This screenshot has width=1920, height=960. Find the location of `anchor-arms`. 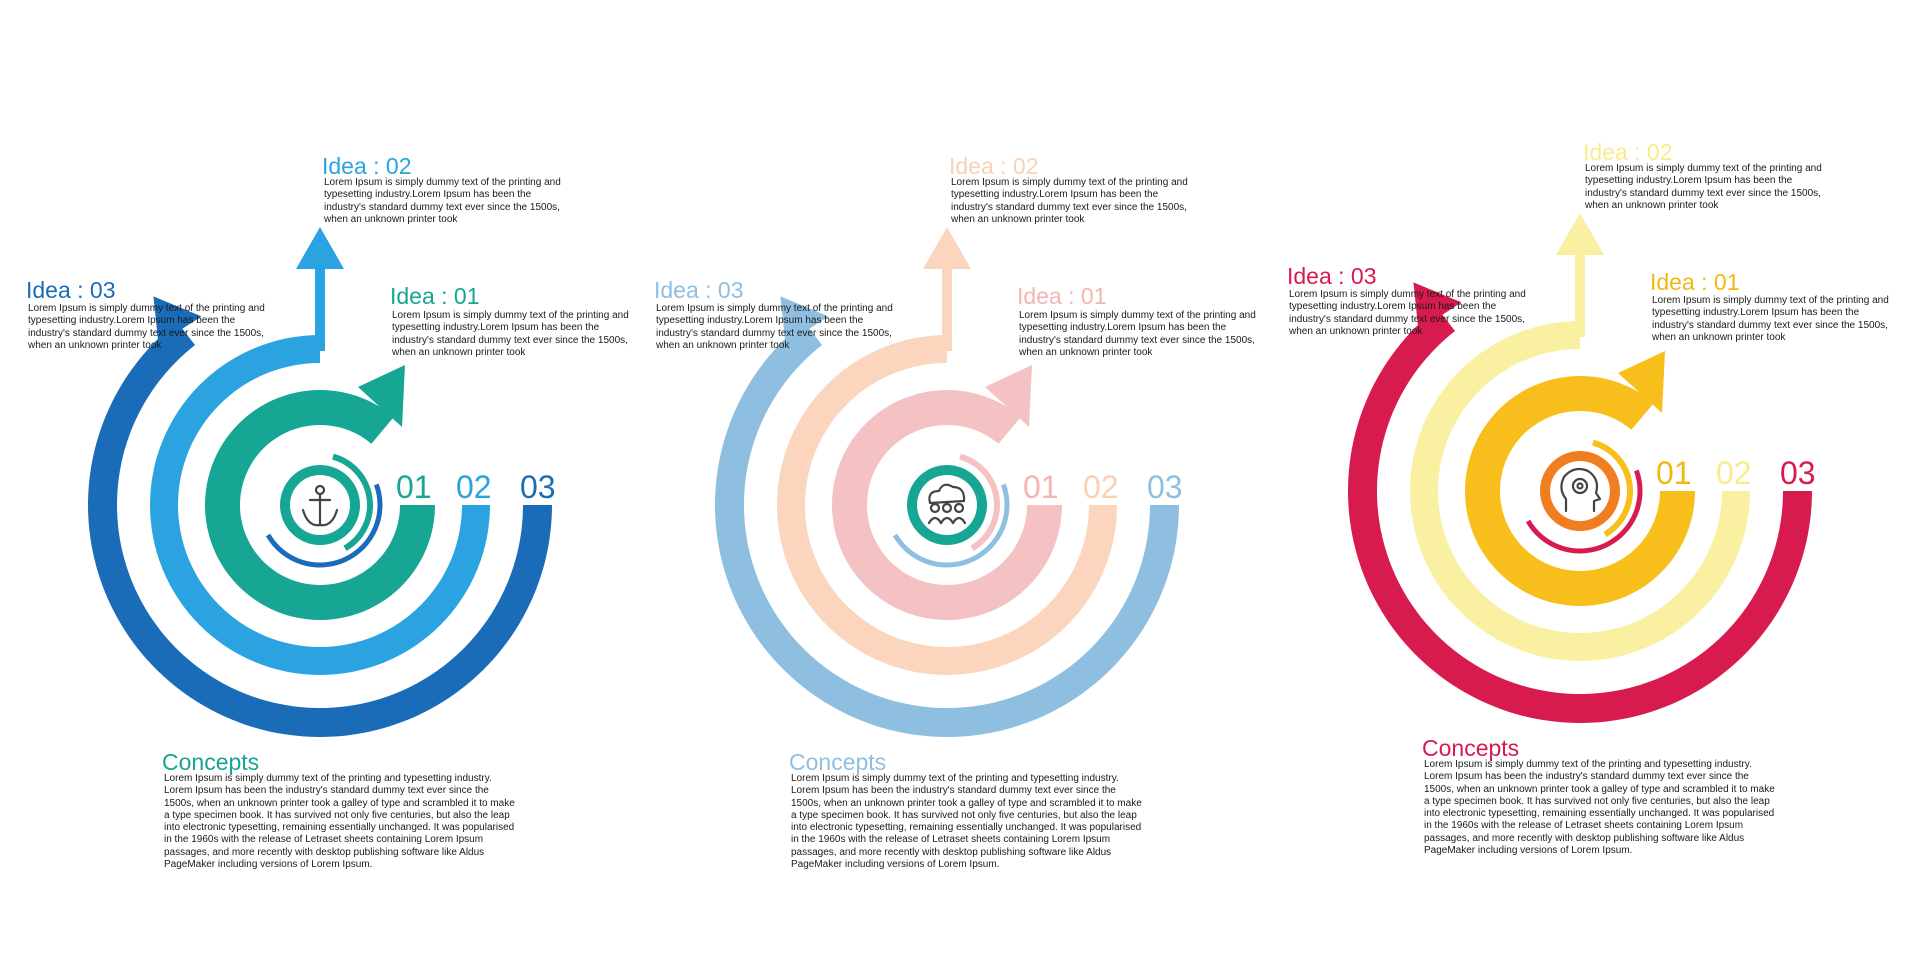

anchor-arms is located at coordinates (320, 517).